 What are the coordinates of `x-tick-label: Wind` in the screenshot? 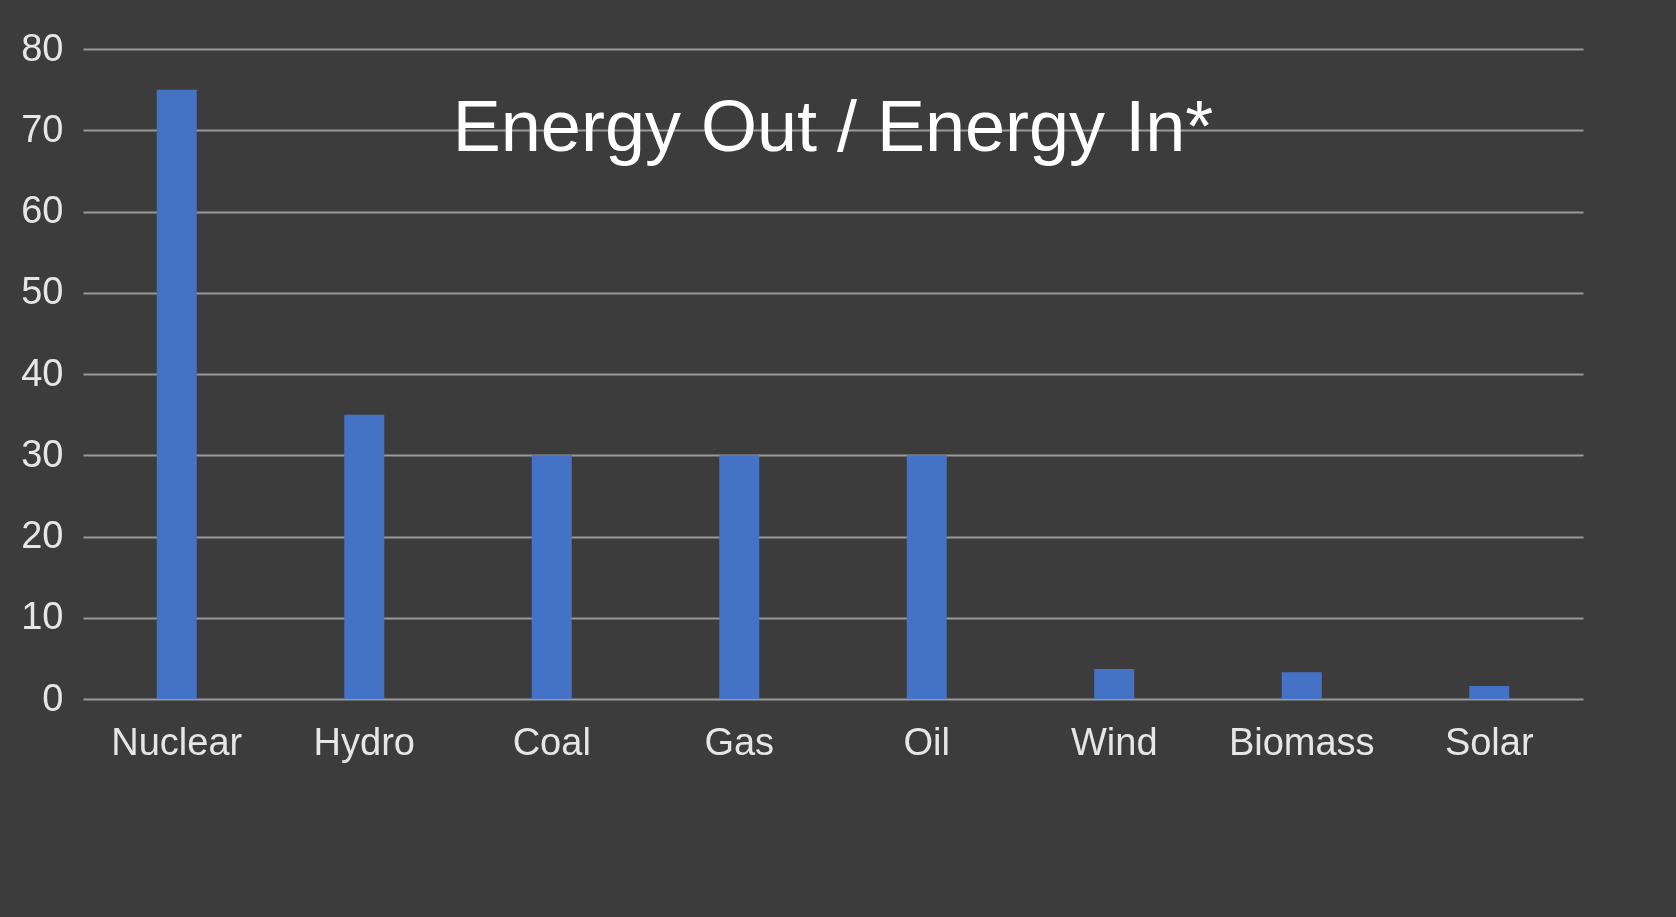 It's located at (1114, 741).